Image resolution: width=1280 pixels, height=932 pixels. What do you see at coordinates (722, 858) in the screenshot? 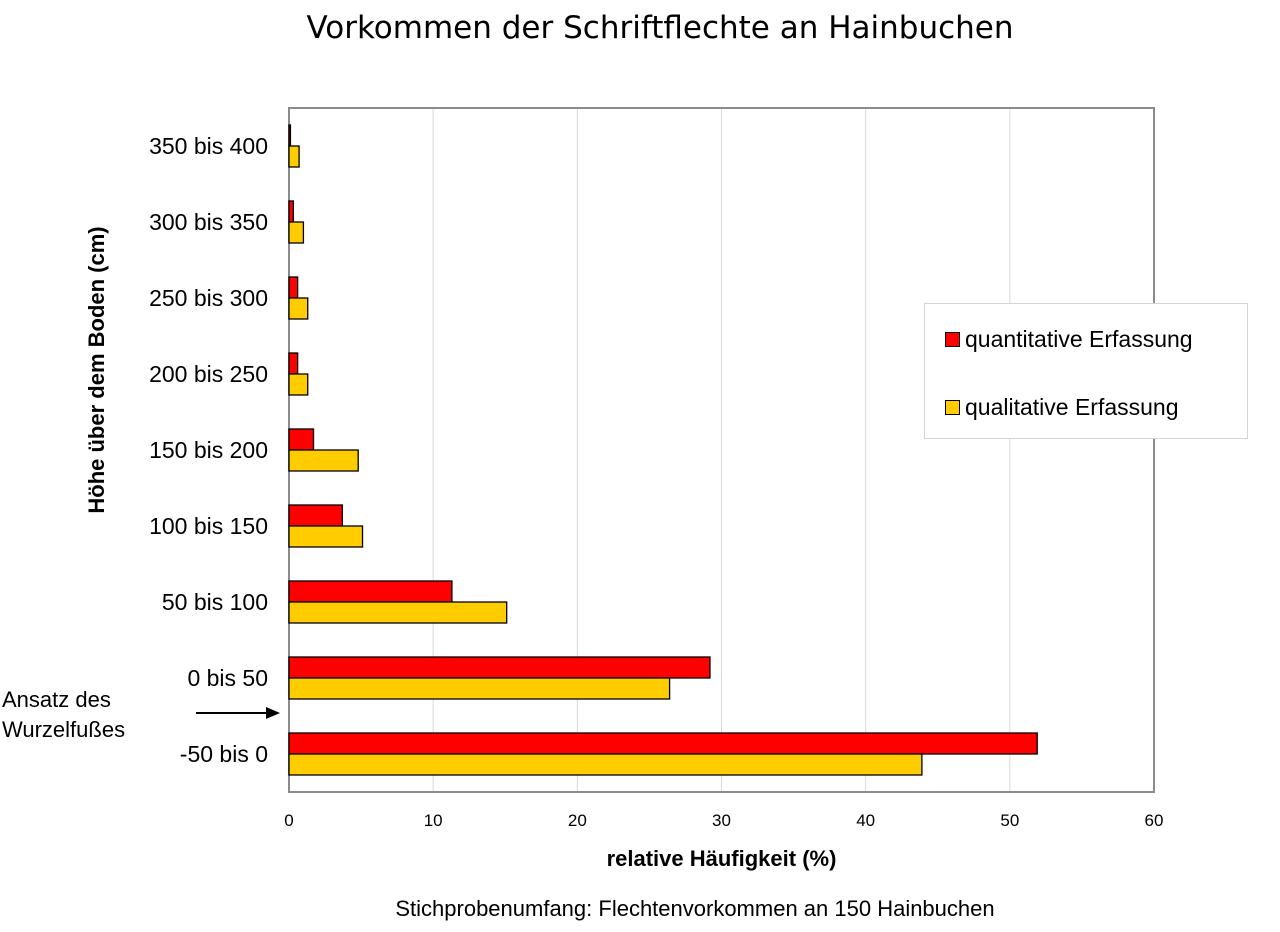
I see `x-axis-label: relative Häufigkeit (%)` at bounding box center [722, 858].